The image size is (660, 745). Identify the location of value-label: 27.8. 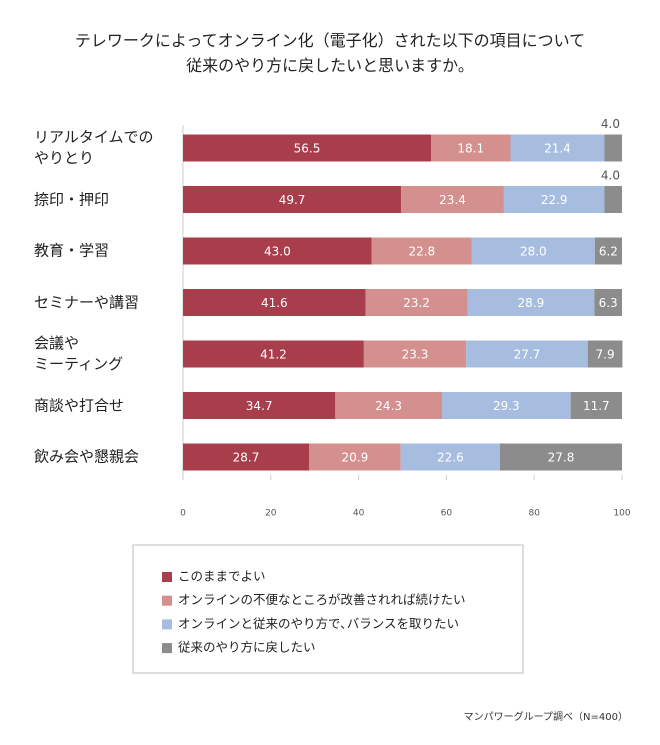
(561, 458).